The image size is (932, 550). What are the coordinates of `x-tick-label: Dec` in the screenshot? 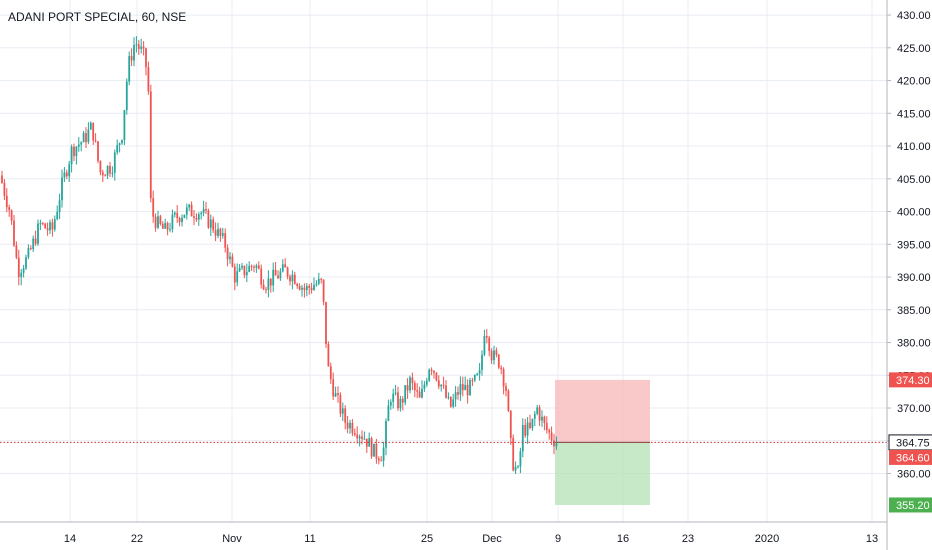 It's located at (492, 539).